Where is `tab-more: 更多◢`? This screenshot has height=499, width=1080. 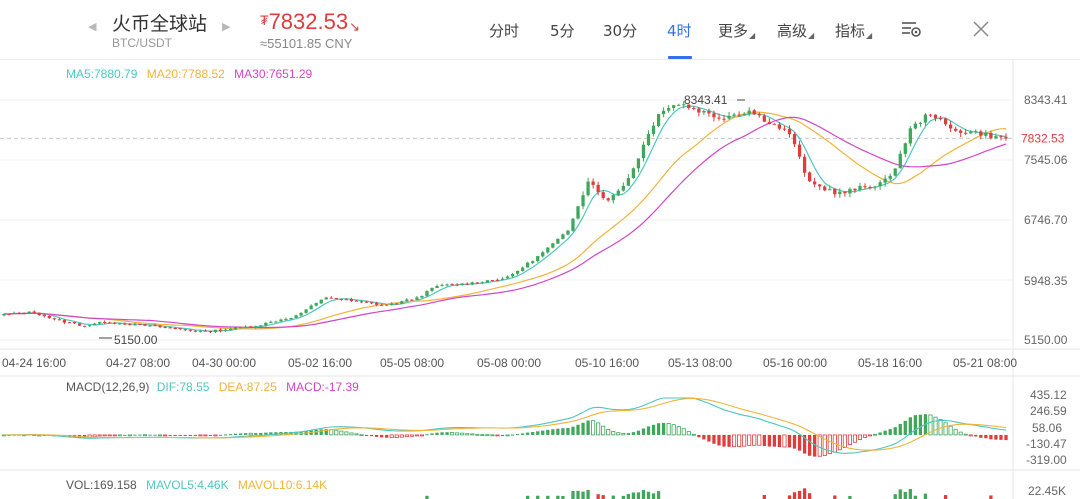 tab-more: 更多◢ is located at coordinates (736, 30).